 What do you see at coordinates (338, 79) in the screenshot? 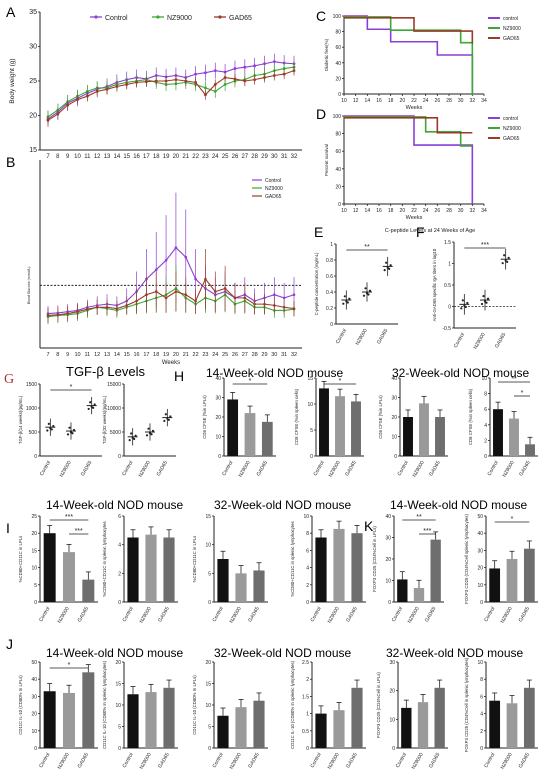
I see `c-y-tick-label: 20` at bounding box center [338, 79].